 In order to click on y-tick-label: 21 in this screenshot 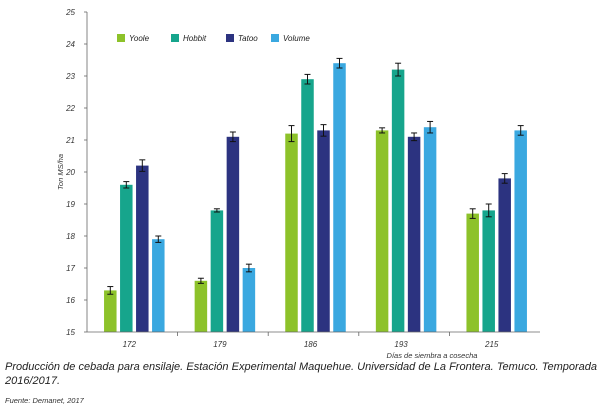, I will do `click(70, 140)`.